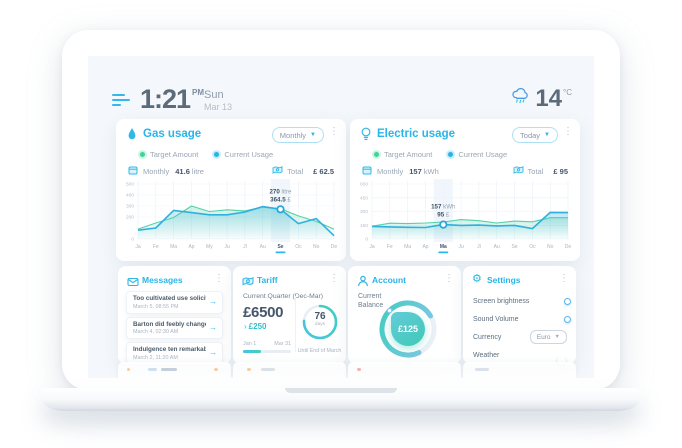 The width and height of the screenshot is (682, 448). What do you see at coordinates (389, 280) in the screenshot?
I see `account-title: Account` at bounding box center [389, 280].